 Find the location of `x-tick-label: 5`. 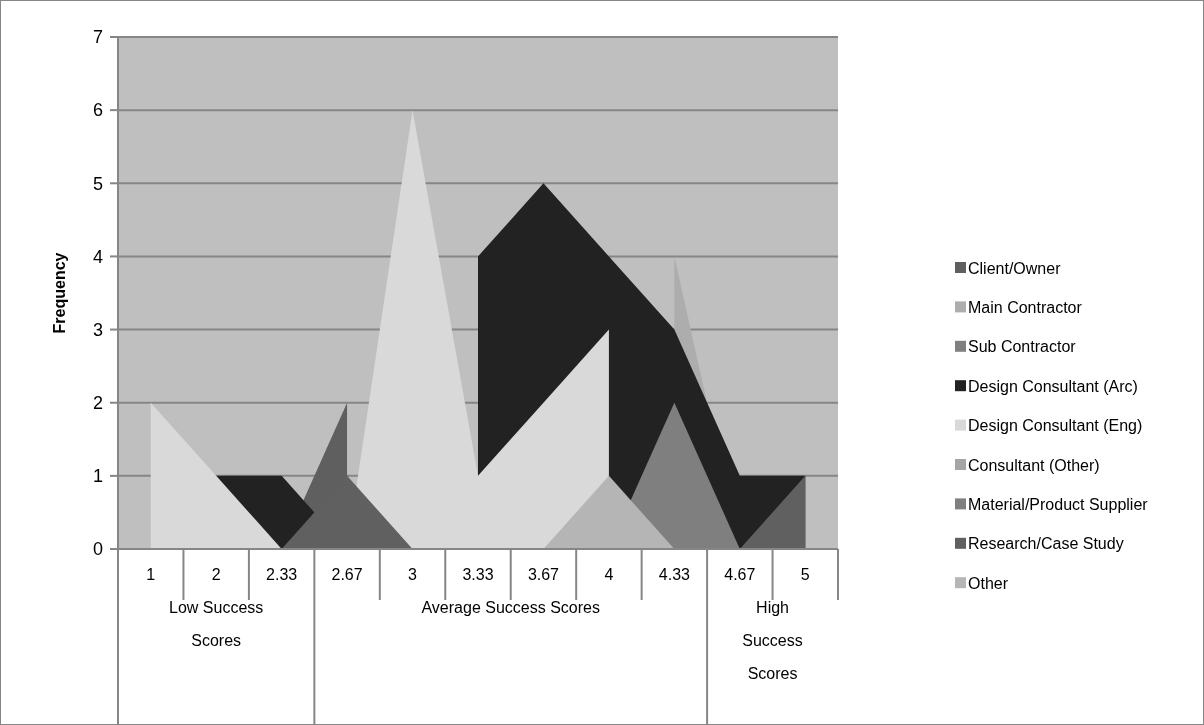

x-tick-label: 5 is located at coordinates (805, 574).